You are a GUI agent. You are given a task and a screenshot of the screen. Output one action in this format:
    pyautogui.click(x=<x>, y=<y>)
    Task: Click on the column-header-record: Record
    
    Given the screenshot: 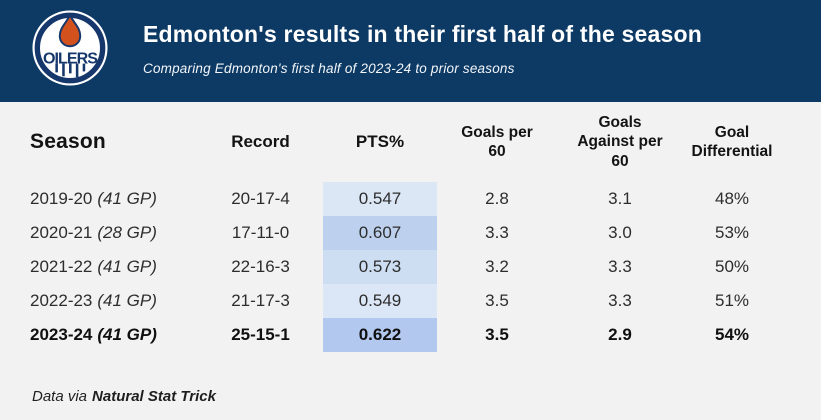 What is the action you would take?
    pyautogui.click(x=260, y=142)
    